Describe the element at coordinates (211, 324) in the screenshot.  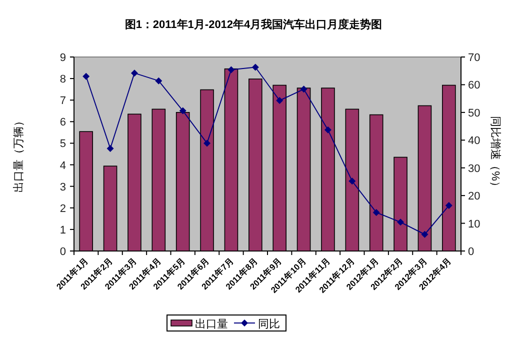
I see `legend-label: 出口量` at that location.